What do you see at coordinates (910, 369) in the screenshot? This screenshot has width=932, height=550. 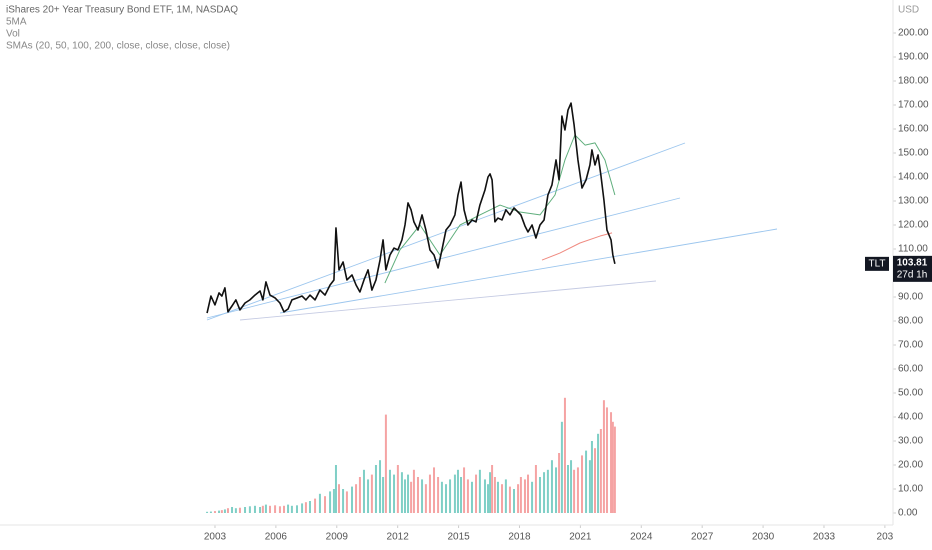 I see `y-tick-label: 60.00` at bounding box center [910, 369].